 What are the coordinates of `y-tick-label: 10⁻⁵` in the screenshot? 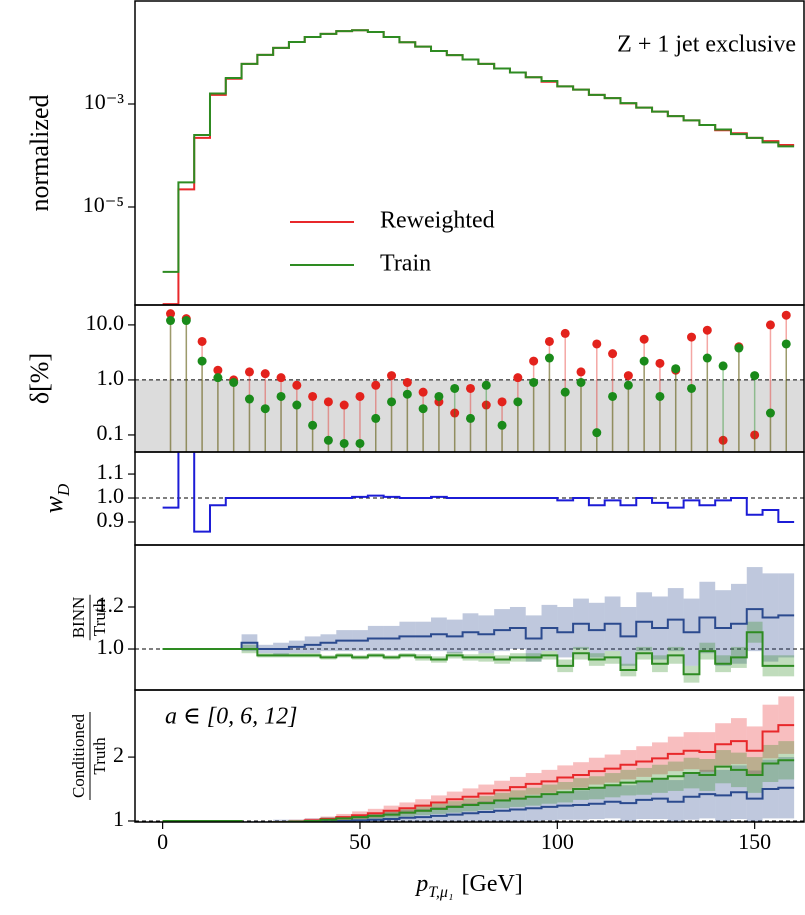 It's located at (103, 204).